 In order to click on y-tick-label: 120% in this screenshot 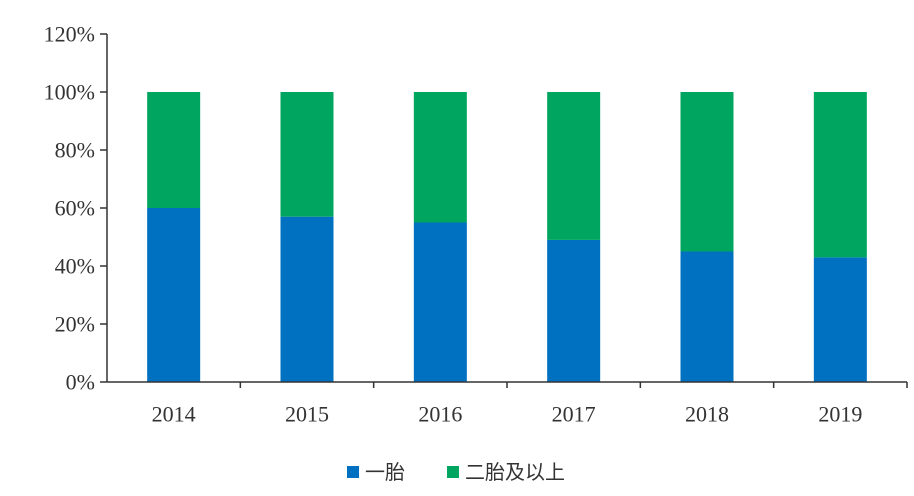, I will do `click(69, 34)`.